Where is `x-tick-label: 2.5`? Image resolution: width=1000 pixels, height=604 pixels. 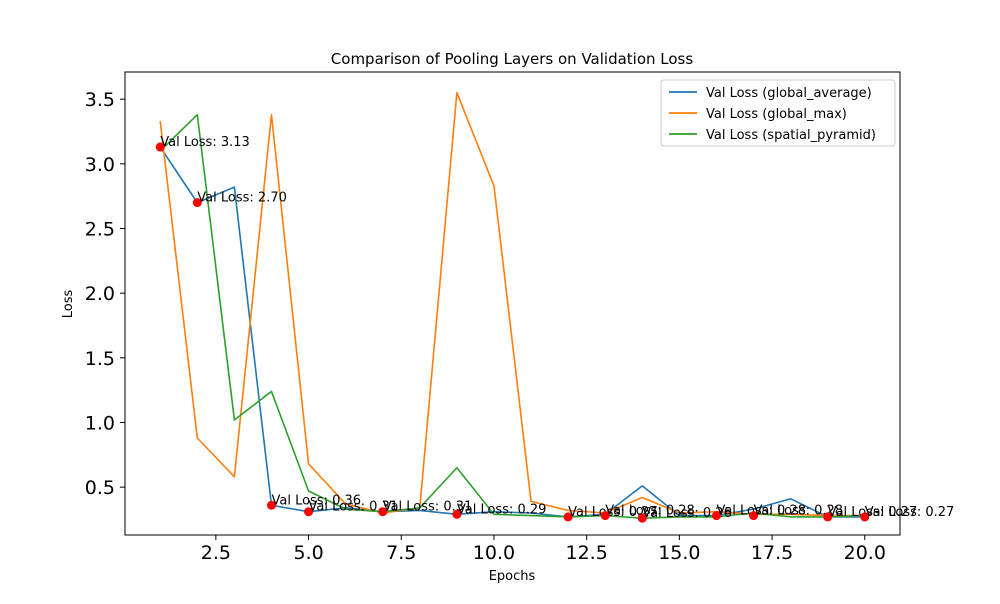 x-tick-label: 2.5 is located at coordinates (216, 553).